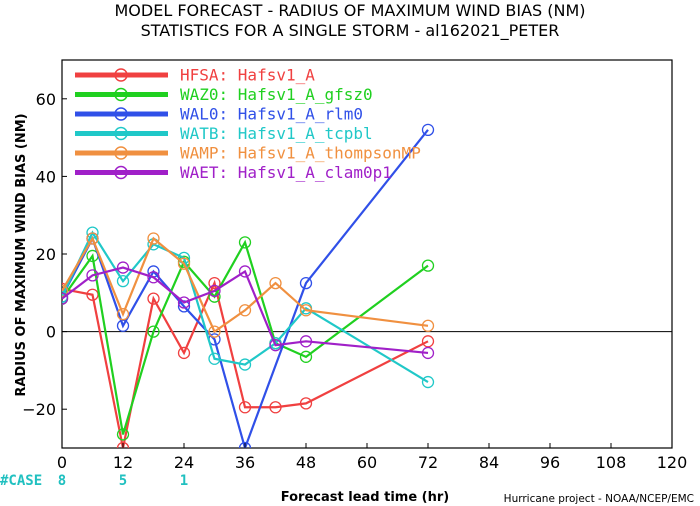 The image size is (700, 506). I want to click on y-tick-label: 60, so click(46, 99).